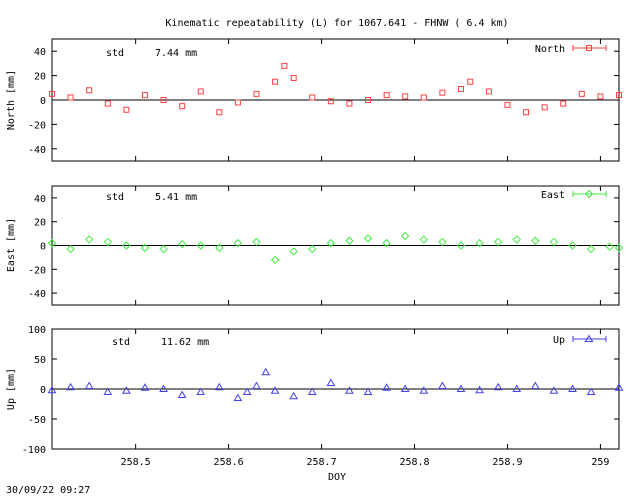 Image resolution: width=640 pixels, height=496 pixels. I want to click on up-ytick-label: -100, so click(34, 450).